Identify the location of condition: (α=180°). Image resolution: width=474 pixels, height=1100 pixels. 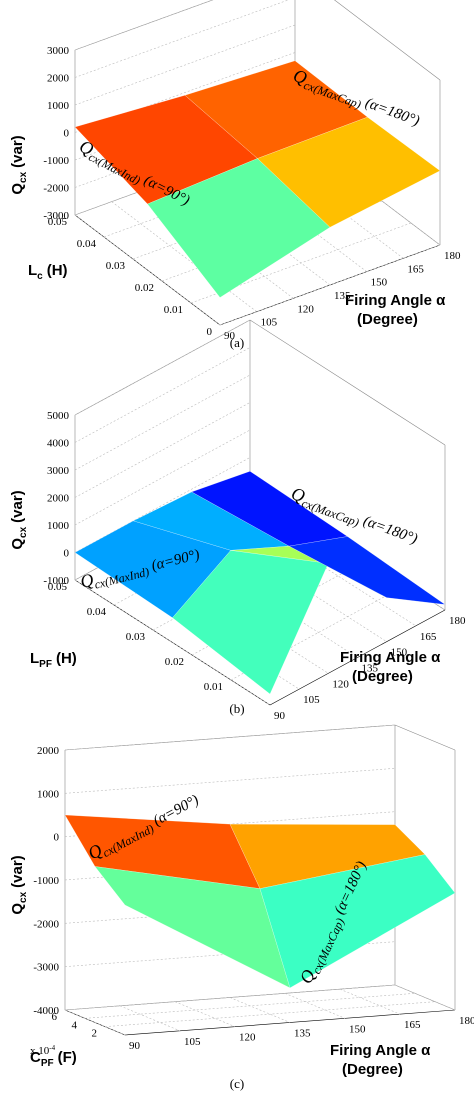
(390, 530).